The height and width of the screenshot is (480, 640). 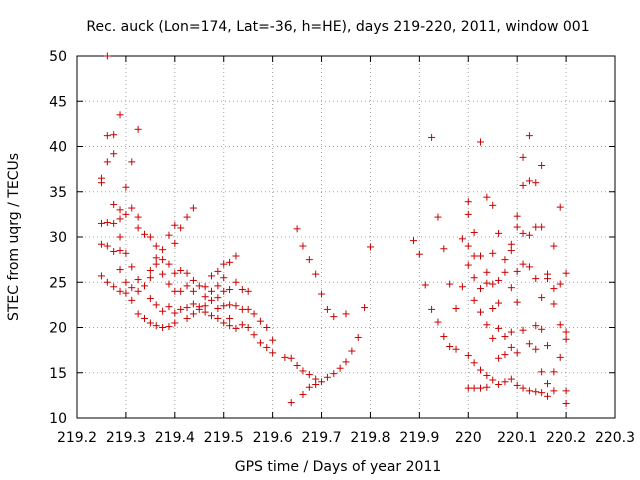 What do you see at coordinates (58, 148) in the screenshot?
I see `y-tick-label: 40` at bounding box center [58, 148].